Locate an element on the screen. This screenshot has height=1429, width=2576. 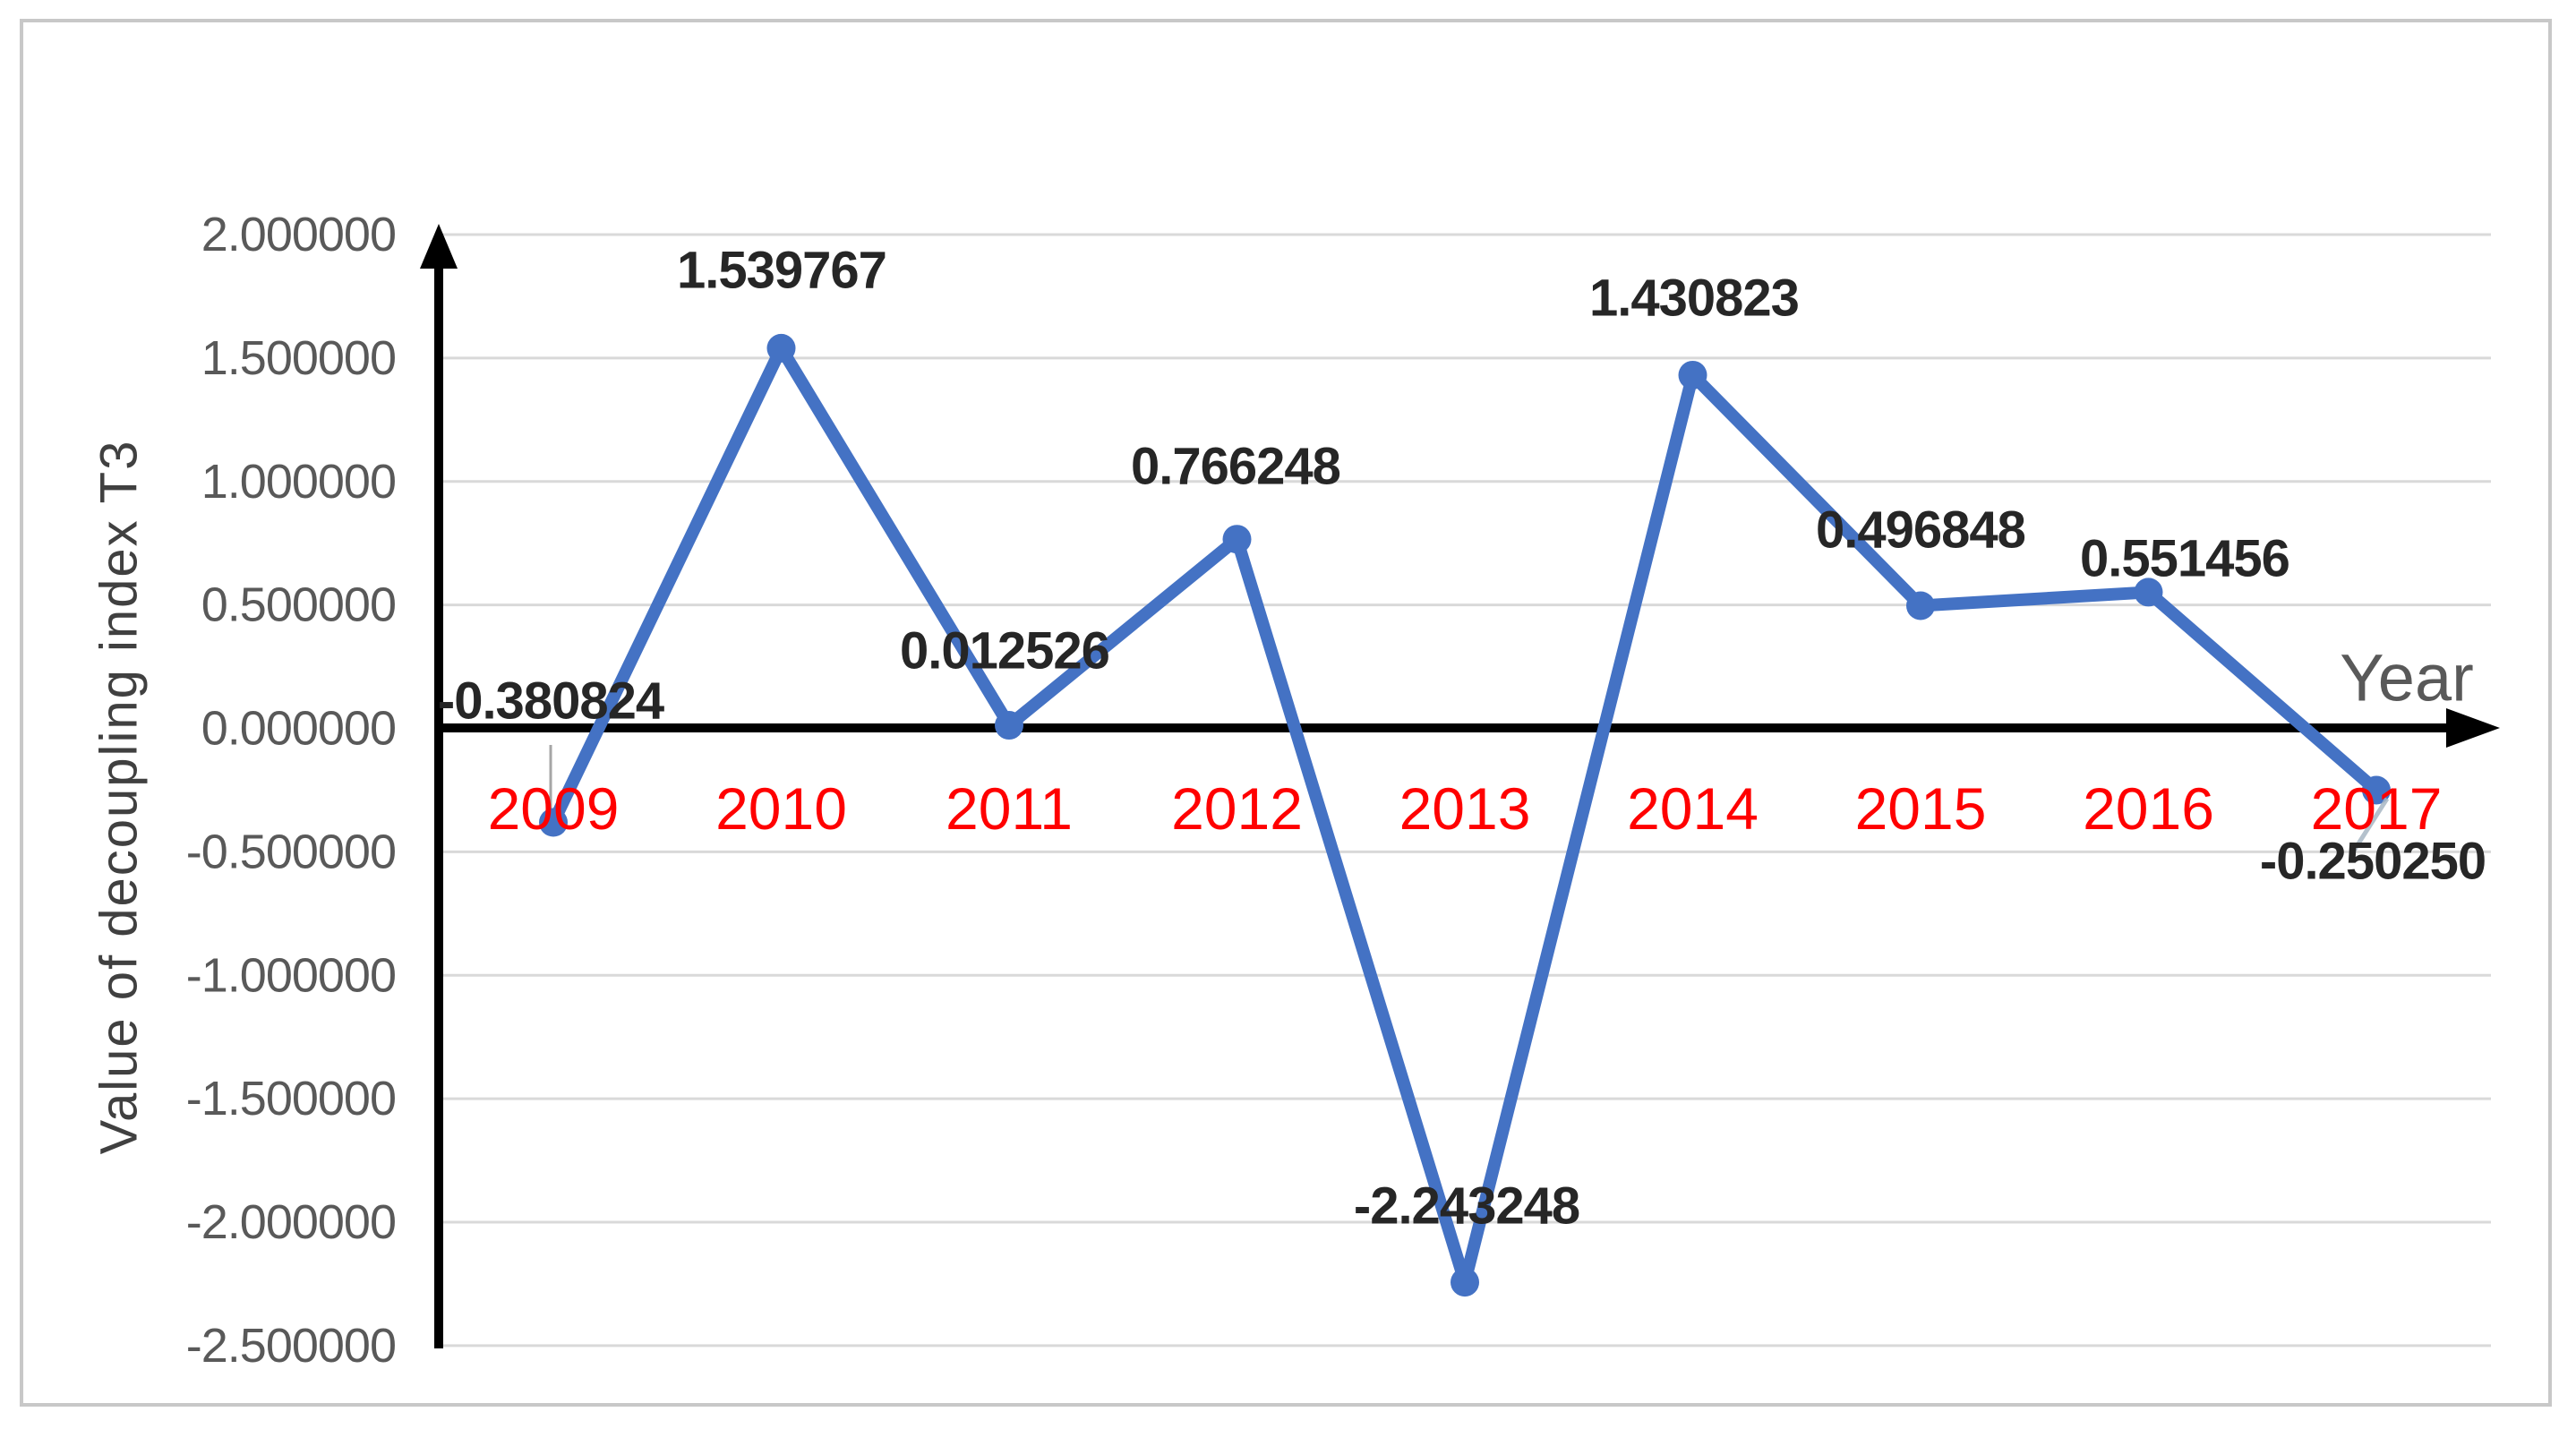
data-point-2011 is located at coordinates (1009, 725).